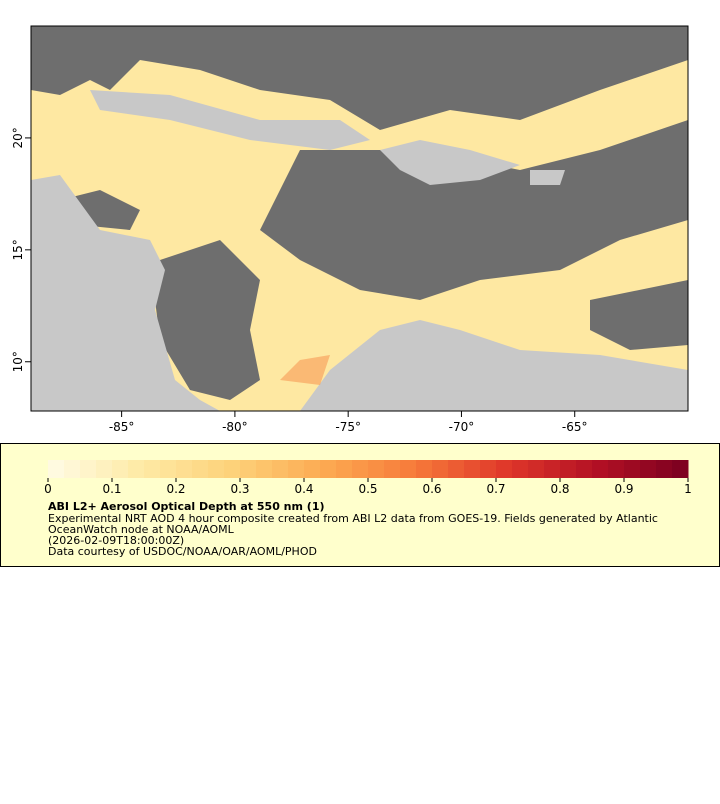 Image resolution: width=720 pixels, height=804 pixels. Describe the element at coordinates (462, 427) in the screenshot. I see `x-tick-label: -70°` at that location.